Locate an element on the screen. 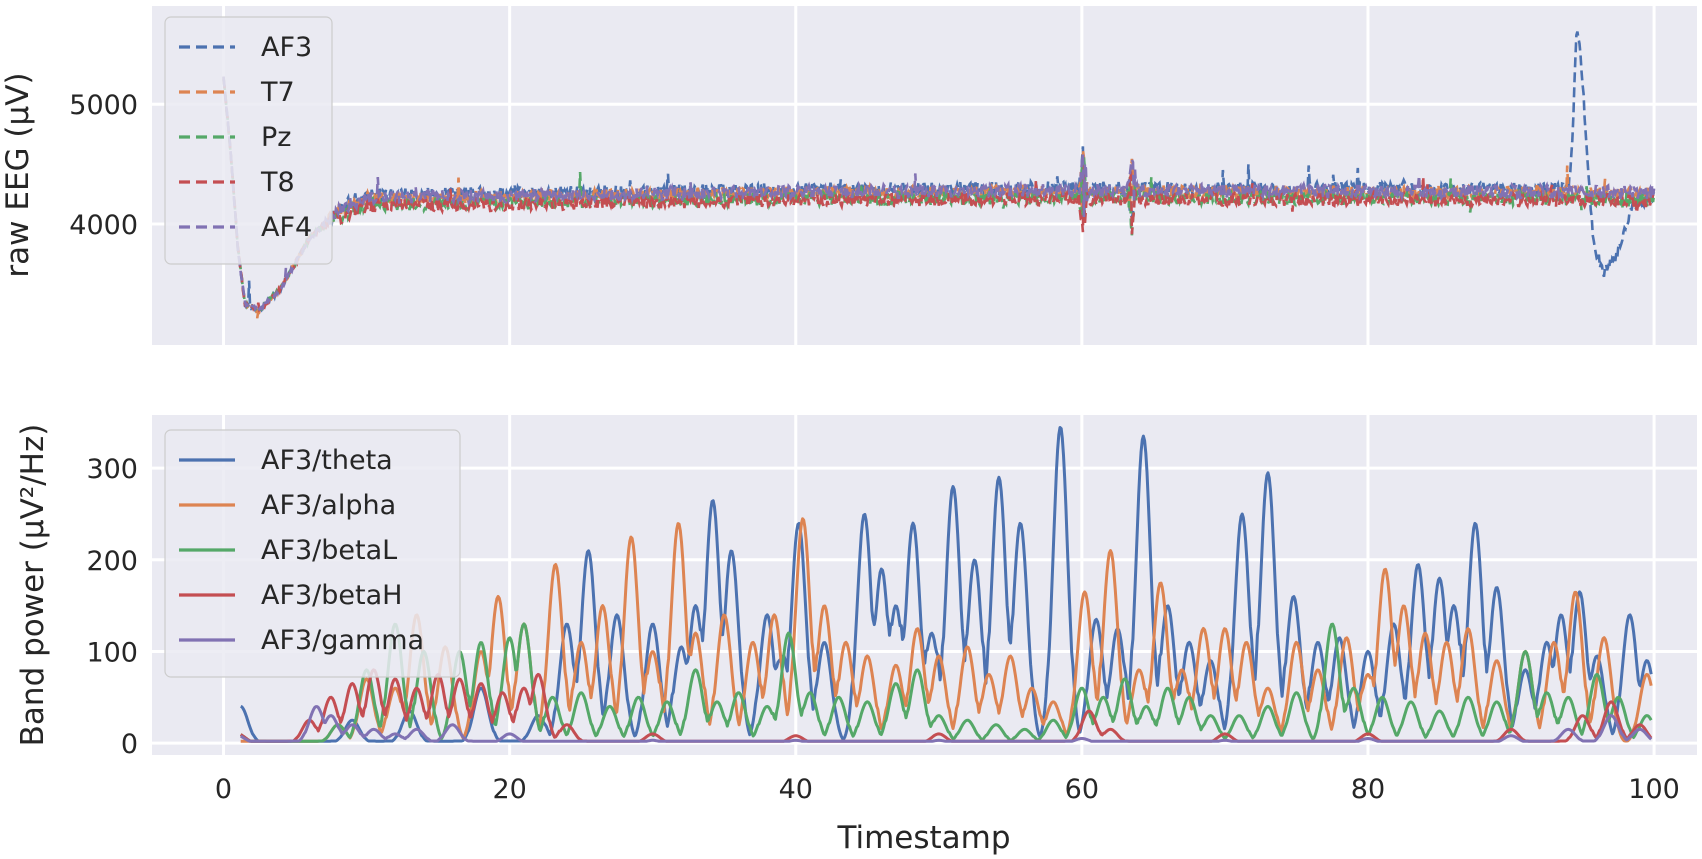 This screenshot has height=859, width=1702. x-axis-label: Timestamp is located at coordinates (923, 838).